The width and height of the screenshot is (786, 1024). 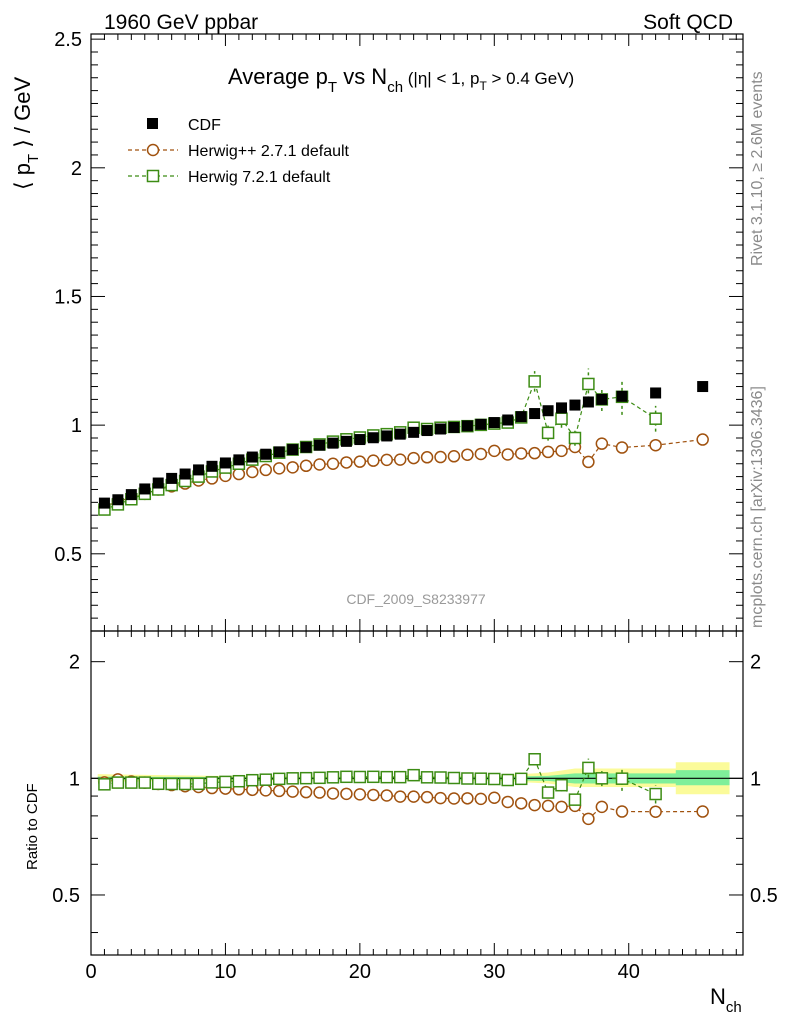 What do you see at coordinates (32, 826) in the screenshot?
I see `y-axis-label-bottom: Ratio to CDF` at bounding box center [32, 826].